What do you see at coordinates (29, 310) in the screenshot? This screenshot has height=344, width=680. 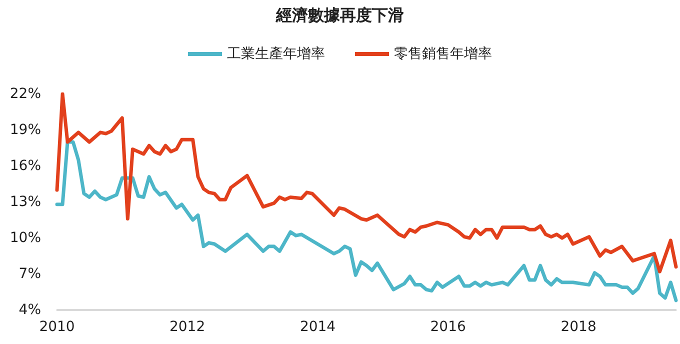 I see `y-tick-label: 4%` at bounding box center [29, 310].